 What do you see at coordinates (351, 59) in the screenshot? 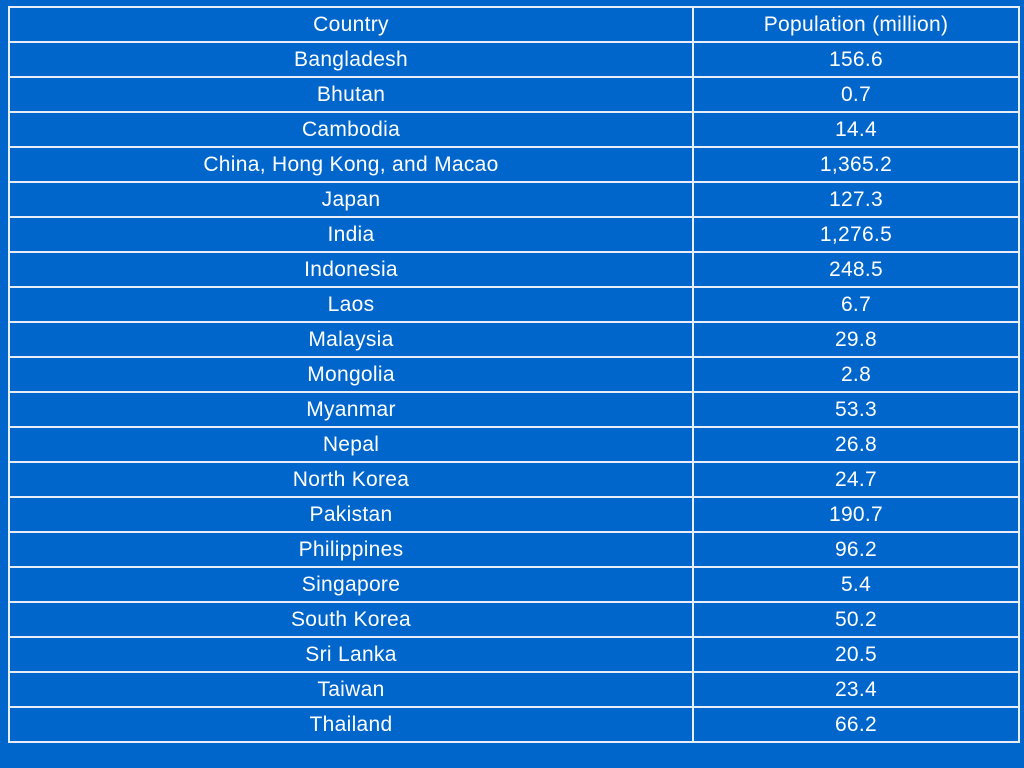
I see `country-cell: Bangladesh` at bounding box center [351, 59].